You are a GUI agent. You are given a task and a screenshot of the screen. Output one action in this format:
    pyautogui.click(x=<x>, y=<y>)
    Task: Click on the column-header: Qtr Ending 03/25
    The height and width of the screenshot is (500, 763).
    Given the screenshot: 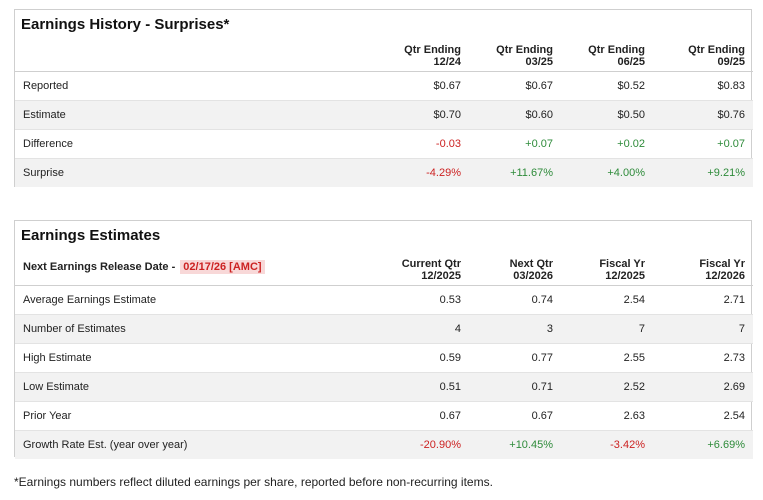 What is the action you would take?
    pyautogui.click(x=515, y=57)
    